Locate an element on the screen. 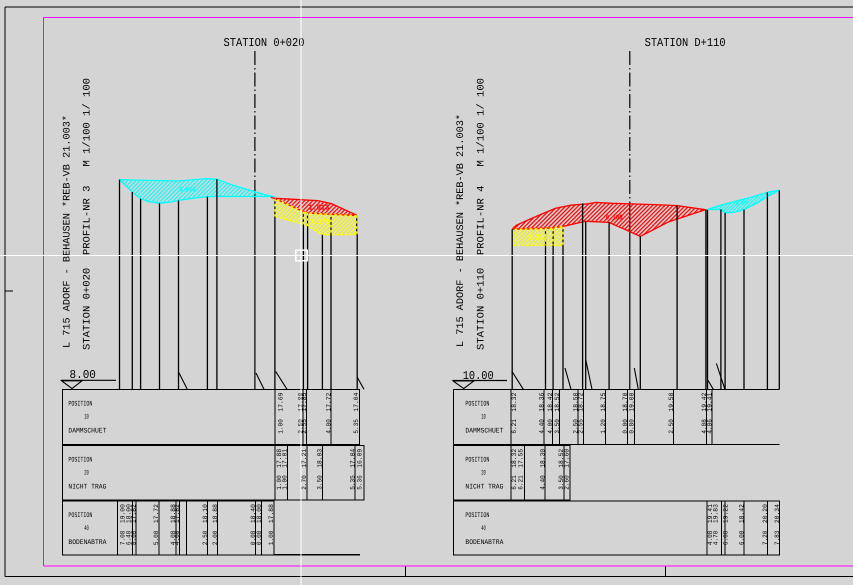 This screenshot has width=853, height=585. svg-text: 4.40 is located at coordinates (542, 426).